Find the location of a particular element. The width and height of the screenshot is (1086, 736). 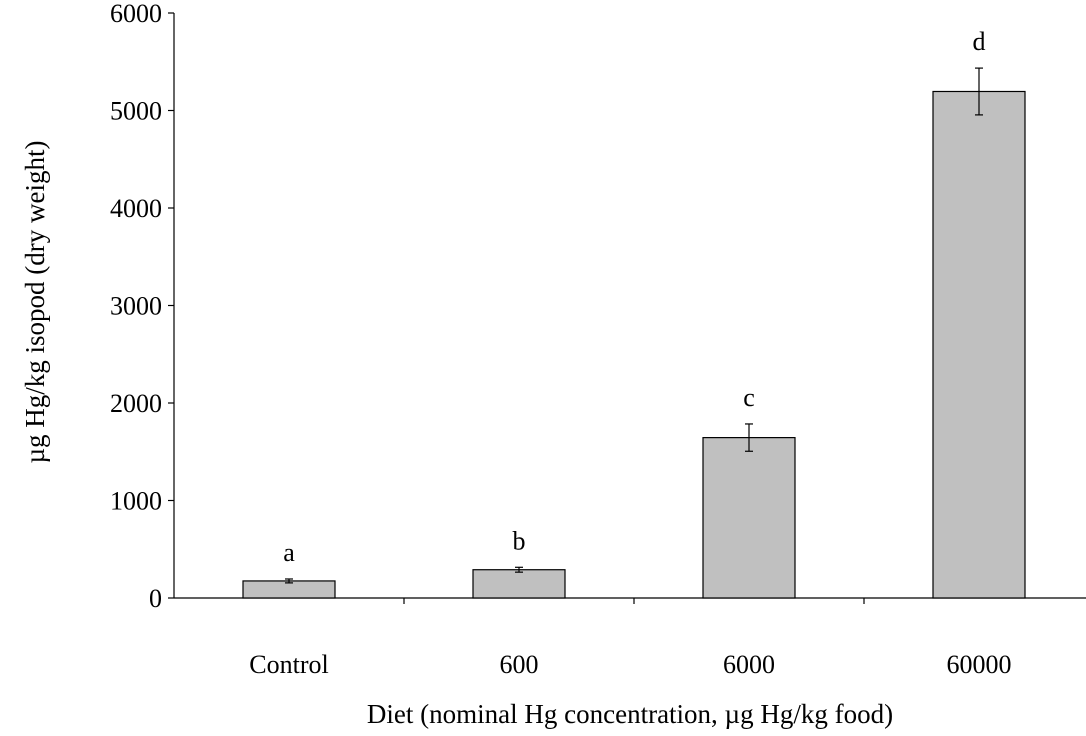

y-tick-label: 0 is located at coordinates (155, 598).